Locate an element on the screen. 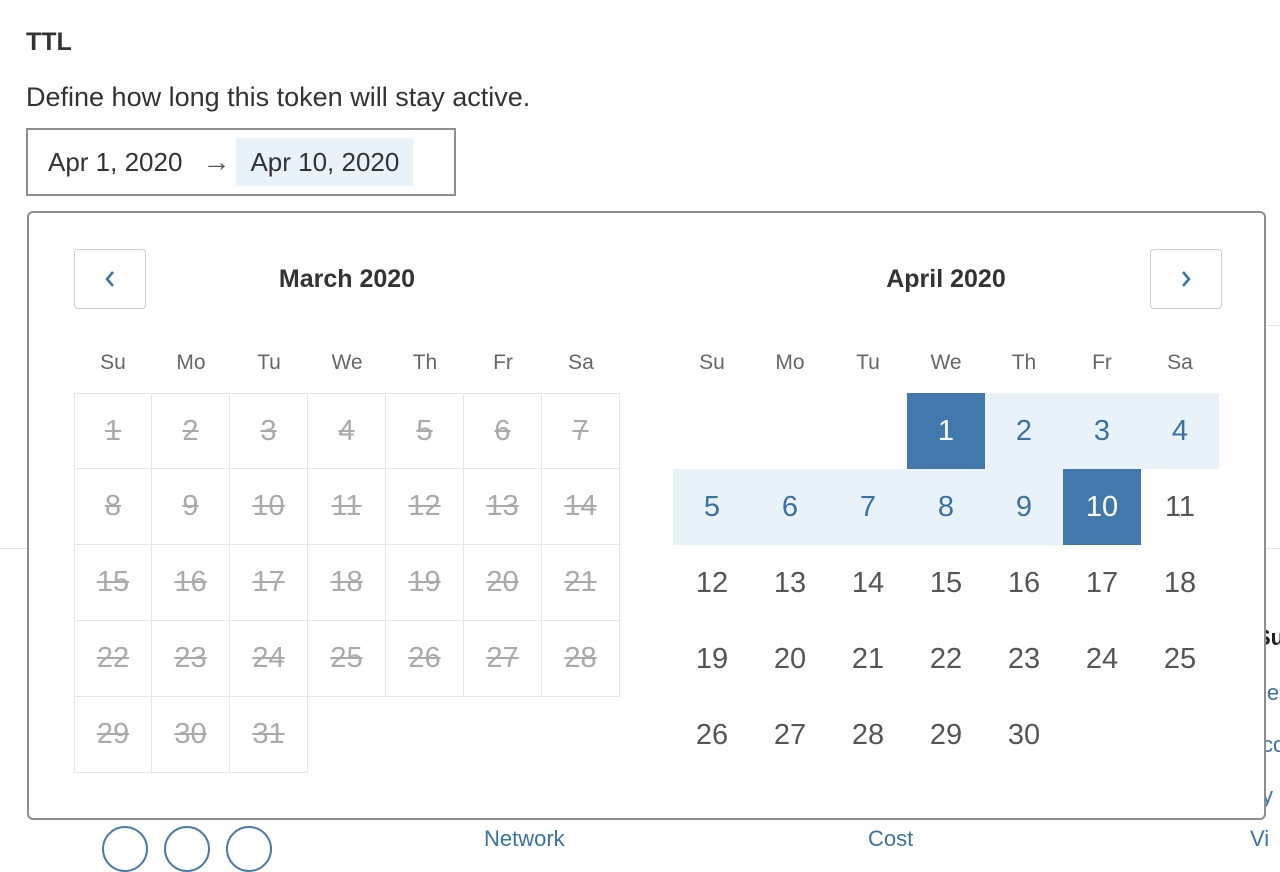 This screenshot has width=1280, height=872. day-cell-disabled: 26 is located at coordinates (425, 659).